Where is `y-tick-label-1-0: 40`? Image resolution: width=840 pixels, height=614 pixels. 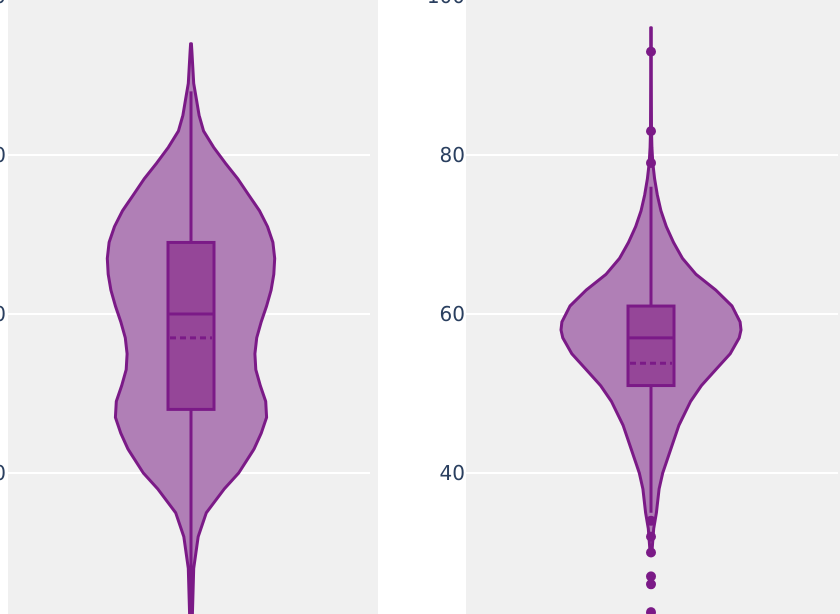 y-tick-label-1-0: 40 is located at coordinates (452, 473).